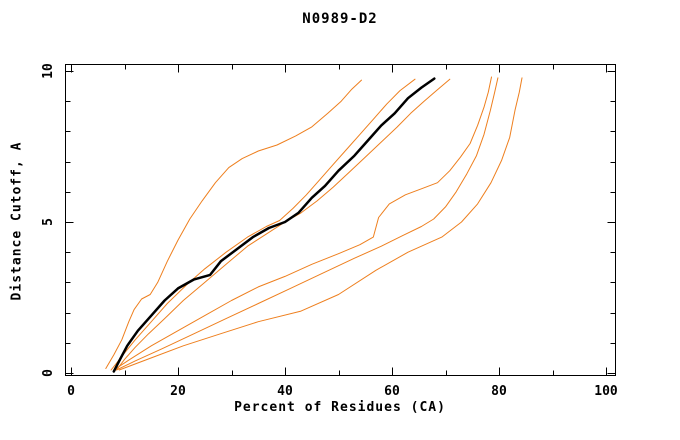 This screenshot has width=680, height=440. Describe the element at coordinates (340, 407) in the screenshot. I see `x-axis-label: Percent of Residues (CA)` at that location.